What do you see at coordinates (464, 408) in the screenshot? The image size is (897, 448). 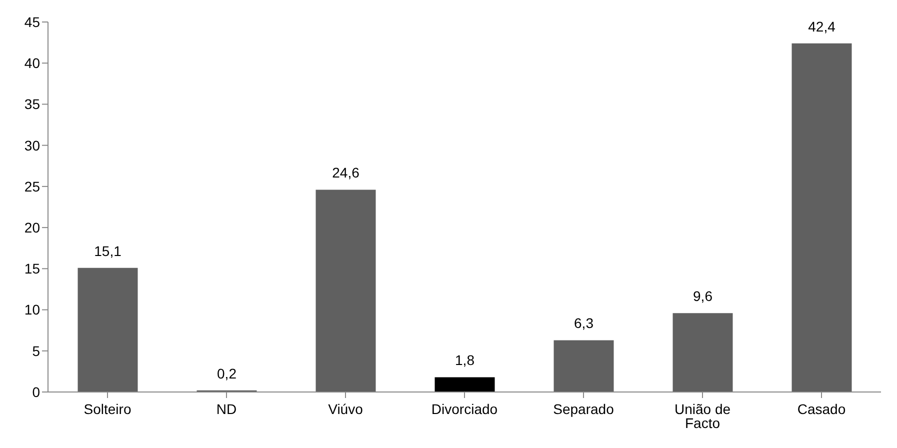 I see `x-tick-label: Divorciado` at bounding box center [464, 408].